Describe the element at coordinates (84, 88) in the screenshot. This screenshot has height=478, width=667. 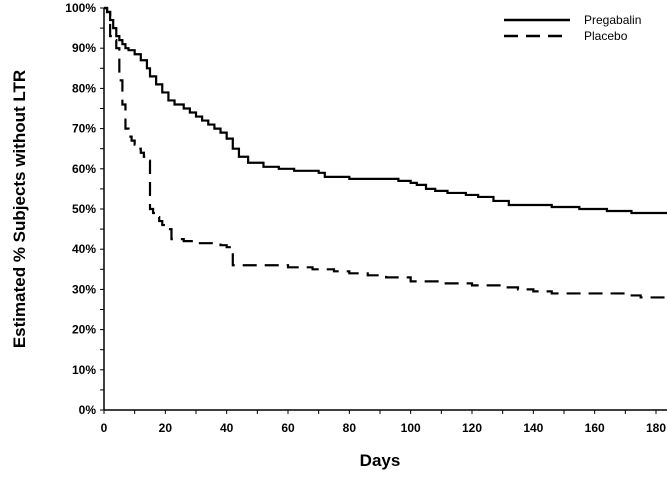
I see `y-tick-label: 80%` at that location.